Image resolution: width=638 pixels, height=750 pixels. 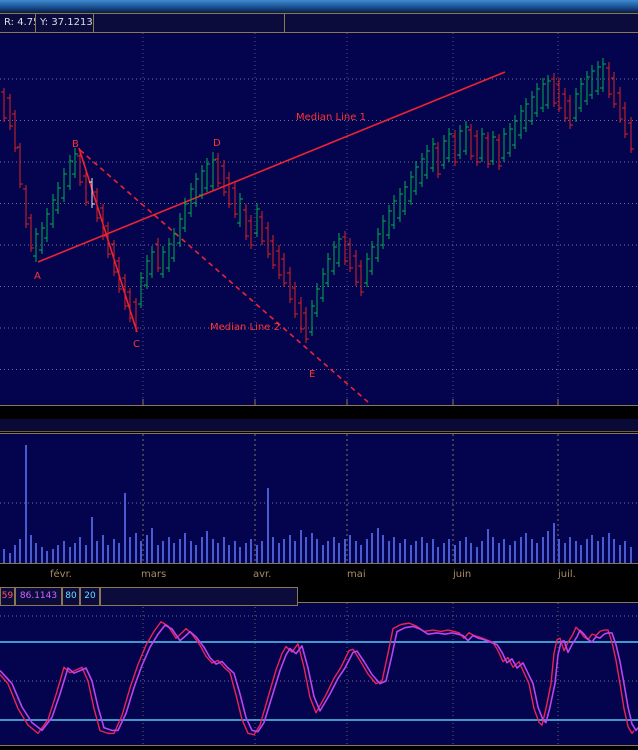 What do you see at coordinates (199, 596) in the screenshot?
I see `oscillator-header-empty-cell` at bounding box center [199, 596].